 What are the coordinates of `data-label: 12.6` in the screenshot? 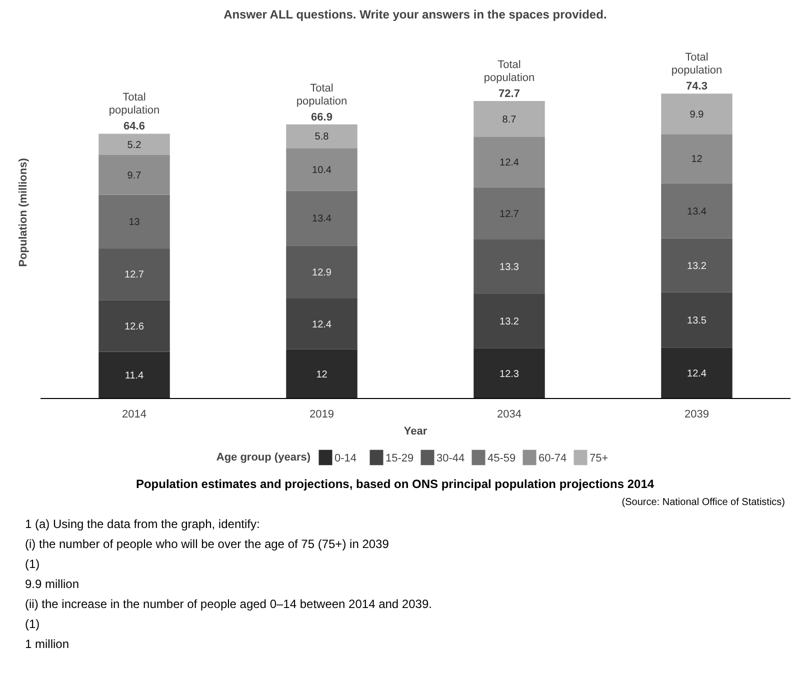 It's located at (134, 326).